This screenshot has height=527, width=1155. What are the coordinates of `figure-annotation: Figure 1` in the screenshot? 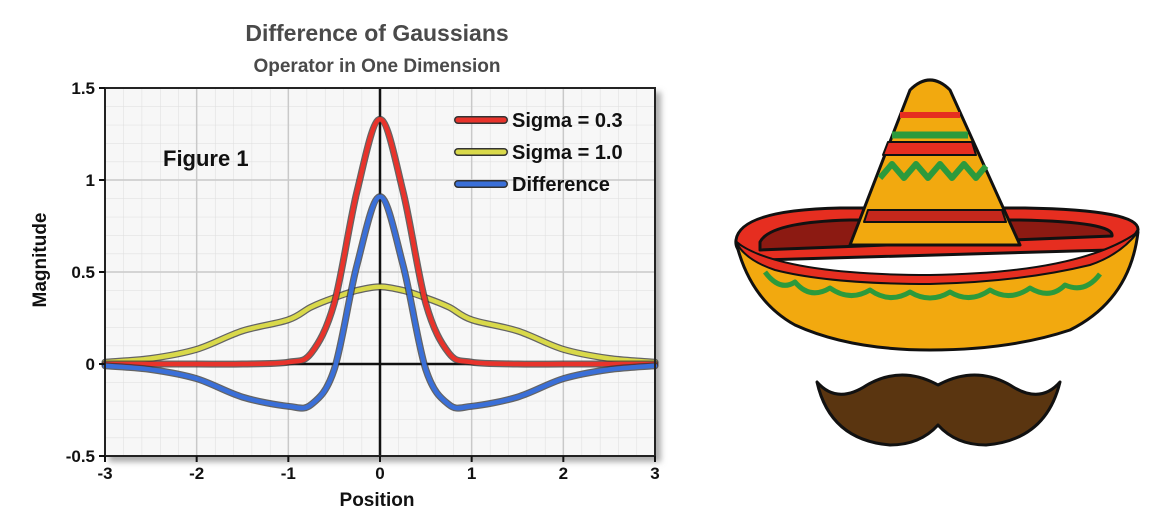 It's located at (206, 158).